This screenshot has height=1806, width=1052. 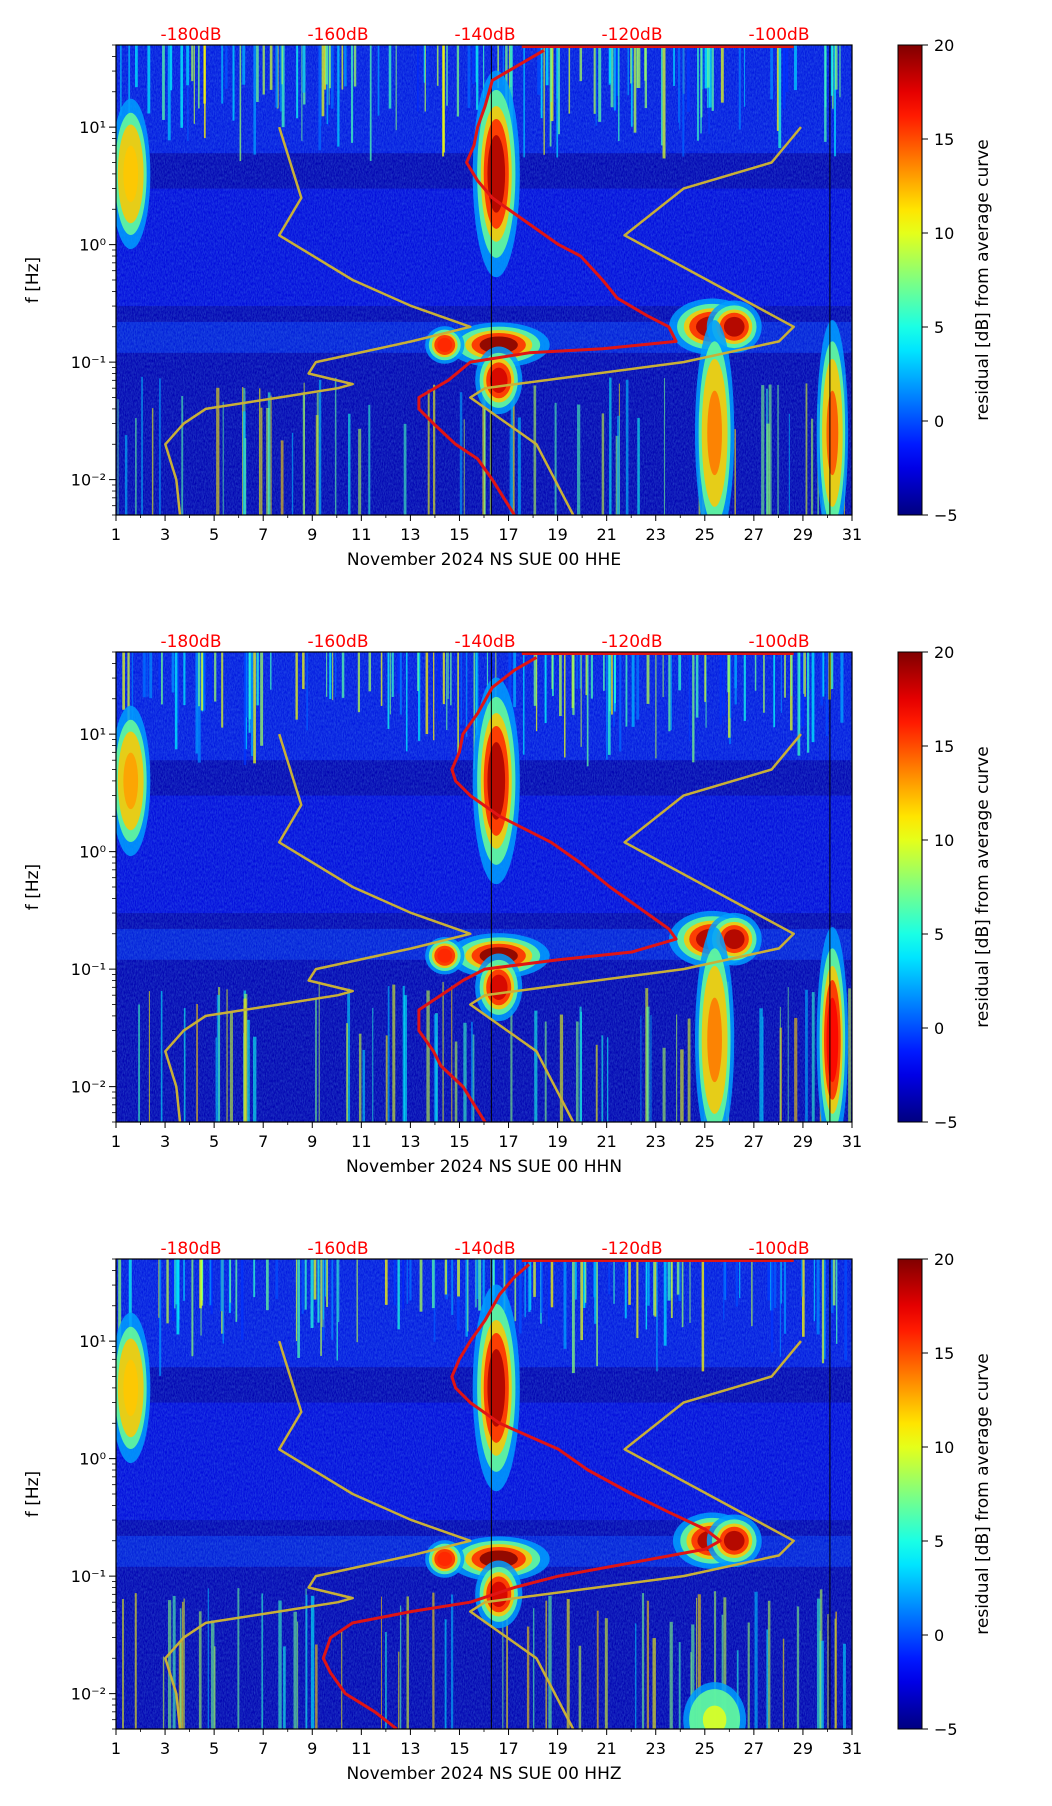 What do you see at coordinates (803, 534) in the screenshot?
I see `x-tick-label: 29` at bounding box center [803, 534].